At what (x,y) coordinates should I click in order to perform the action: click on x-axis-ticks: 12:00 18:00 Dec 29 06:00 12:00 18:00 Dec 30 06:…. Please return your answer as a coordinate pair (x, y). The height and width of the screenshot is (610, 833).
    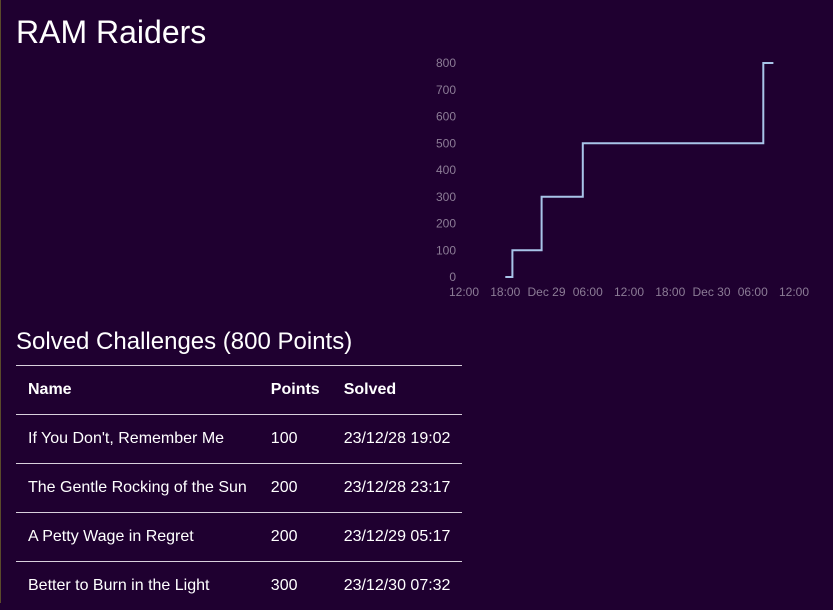
    Looking at the image, I should click on (629, 292).